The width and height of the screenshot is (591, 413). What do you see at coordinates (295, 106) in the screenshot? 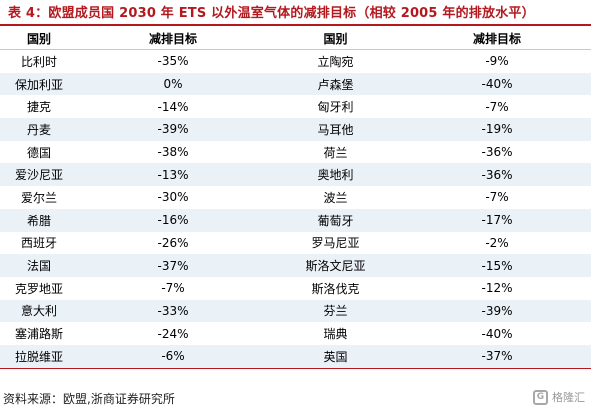
I see `table-row: 捷克 -14% 匈牙利 -7%` at bounding box center [295, 106].